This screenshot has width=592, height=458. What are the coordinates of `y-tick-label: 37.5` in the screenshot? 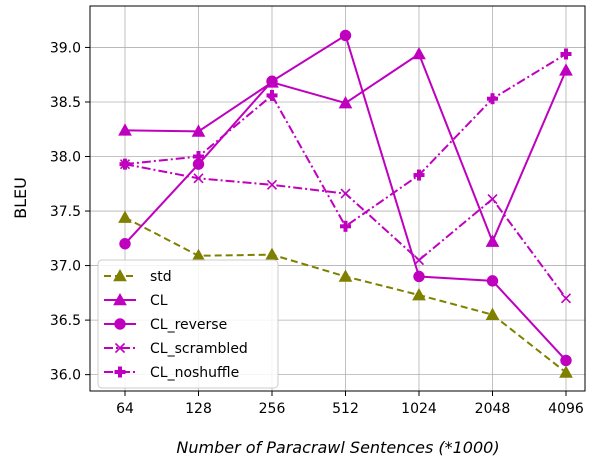 It's located at (65, 212).